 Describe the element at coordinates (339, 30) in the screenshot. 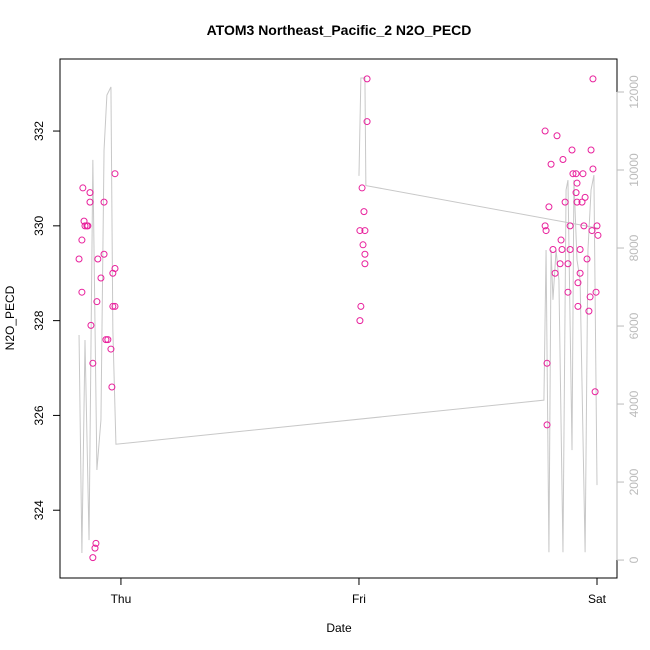

I see `chart-title: ATOM3 Northeast_Pacific_2 N2O_PECD` at that location.